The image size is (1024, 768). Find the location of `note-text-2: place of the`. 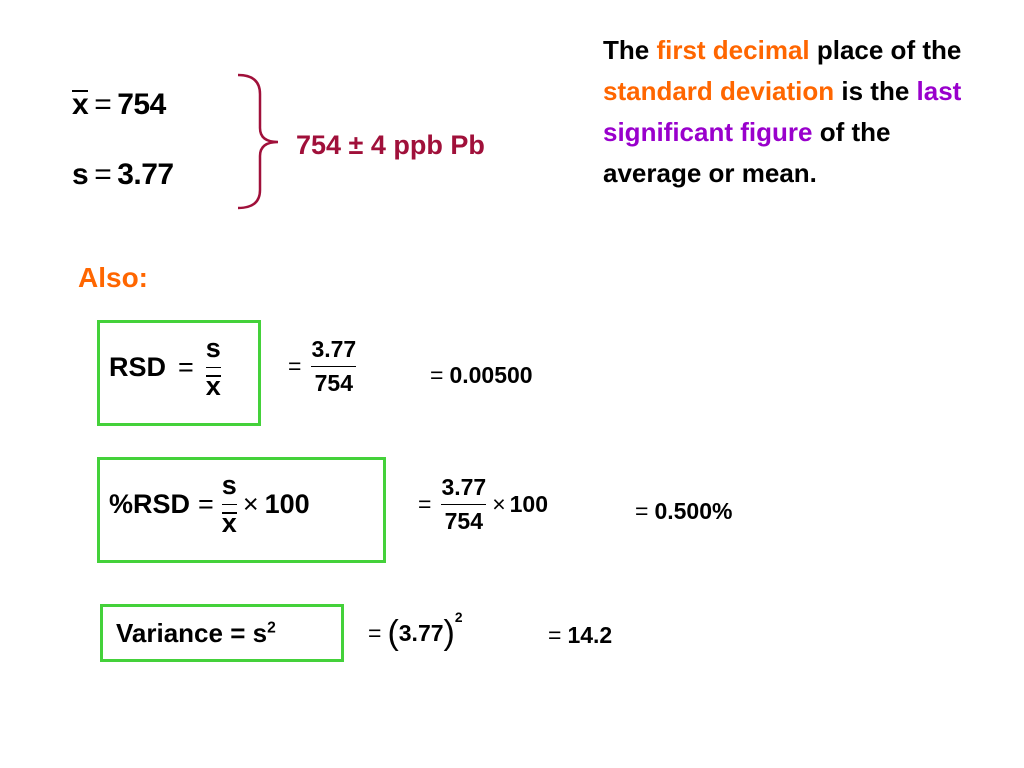

note-text-2: place of the is located at coordinates (885, 50).